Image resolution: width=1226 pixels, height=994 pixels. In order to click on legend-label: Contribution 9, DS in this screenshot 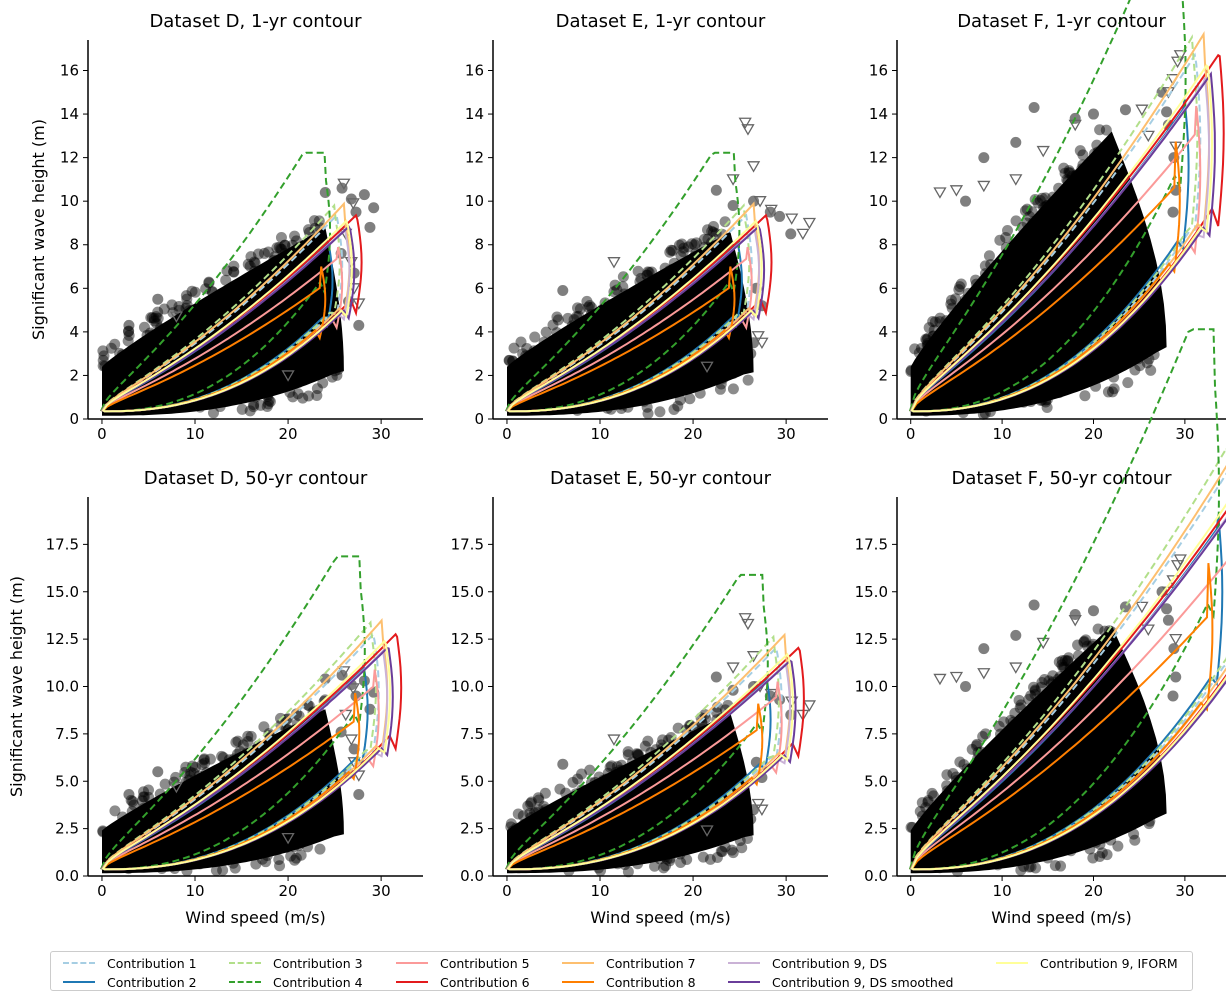, I will do `click(830, 963)`.